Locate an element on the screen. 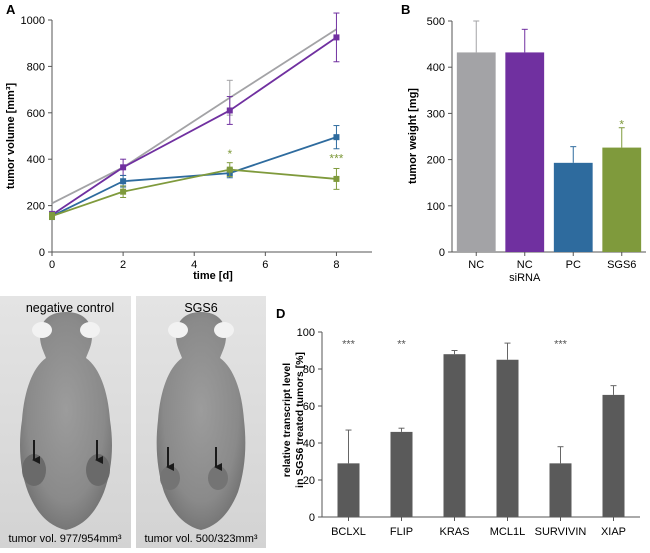 Image resolution: width=650 pixels, height=553 pixels. chart-a-x-tick-label: 2 is located at coordinates (123, 265).